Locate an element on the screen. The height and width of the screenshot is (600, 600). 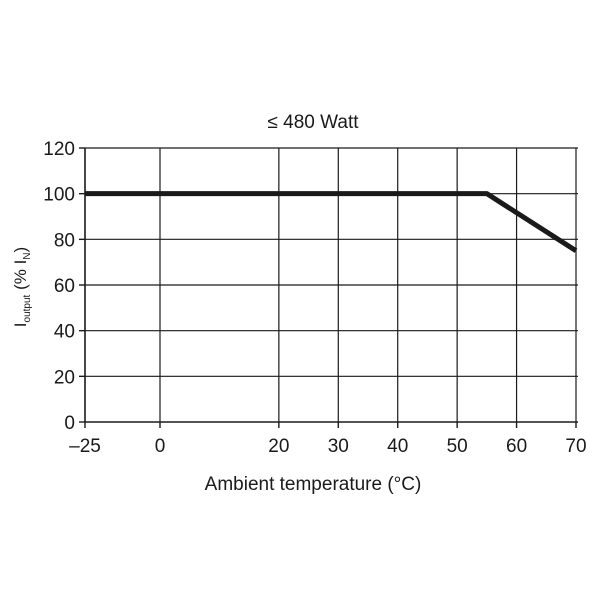
x-tick-label: 20 is located at coordinates (278, 446).